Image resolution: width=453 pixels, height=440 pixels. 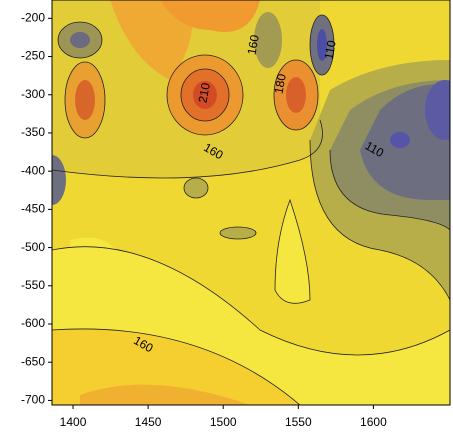 What do you see at coordinates (280, 83) in the screenshot?
I see `contour-label: 180` at bounding box center [280, 83].